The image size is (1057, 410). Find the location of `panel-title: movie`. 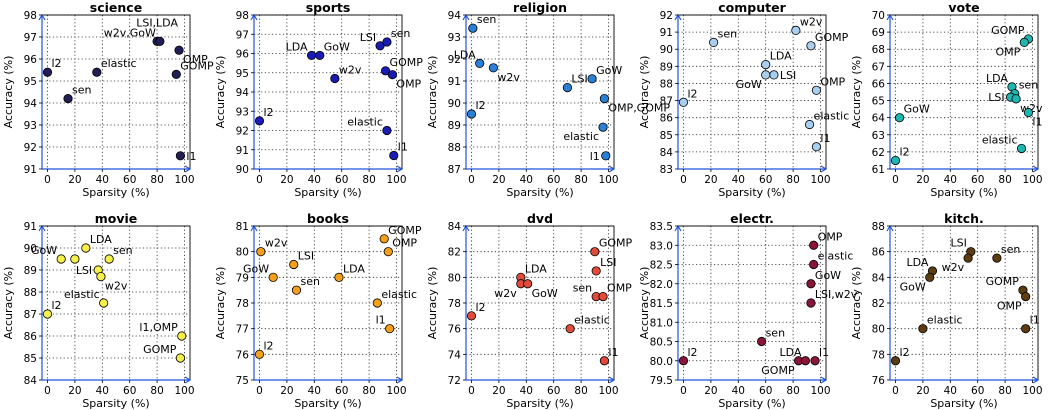

panel-title: movie is located at coordinates (116, 218).